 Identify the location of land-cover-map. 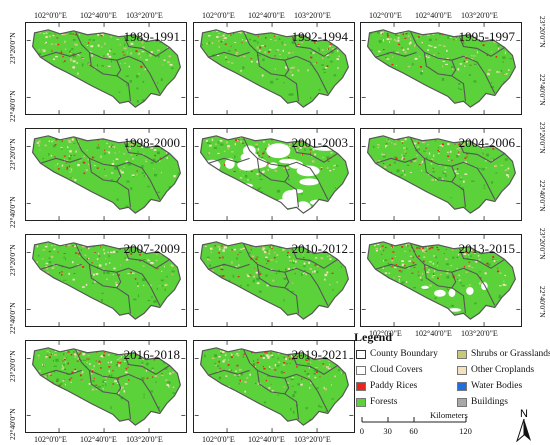
(106, 386).